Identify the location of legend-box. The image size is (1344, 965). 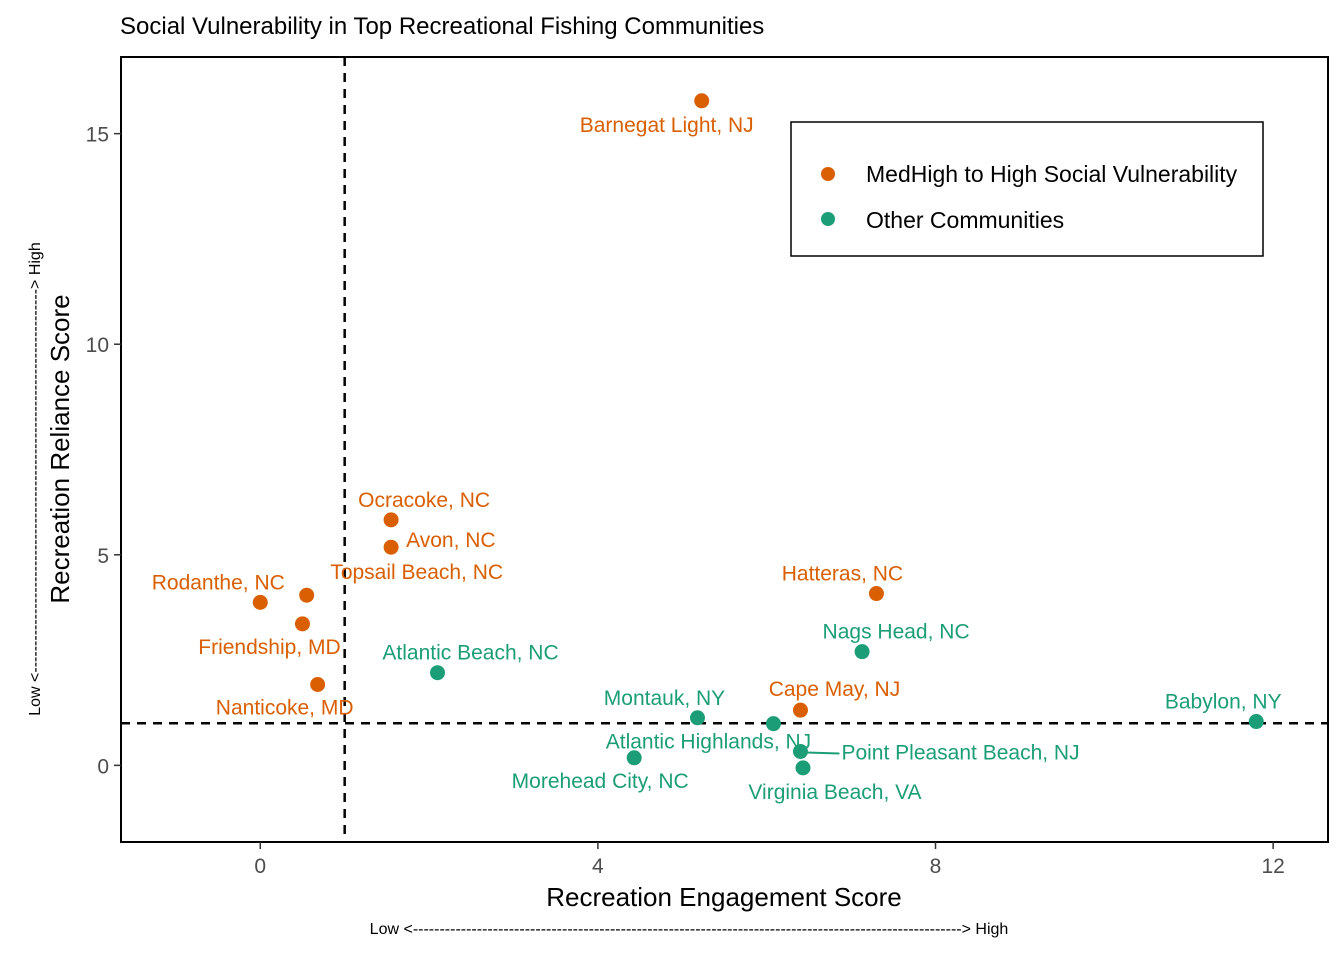
(1027, 189).